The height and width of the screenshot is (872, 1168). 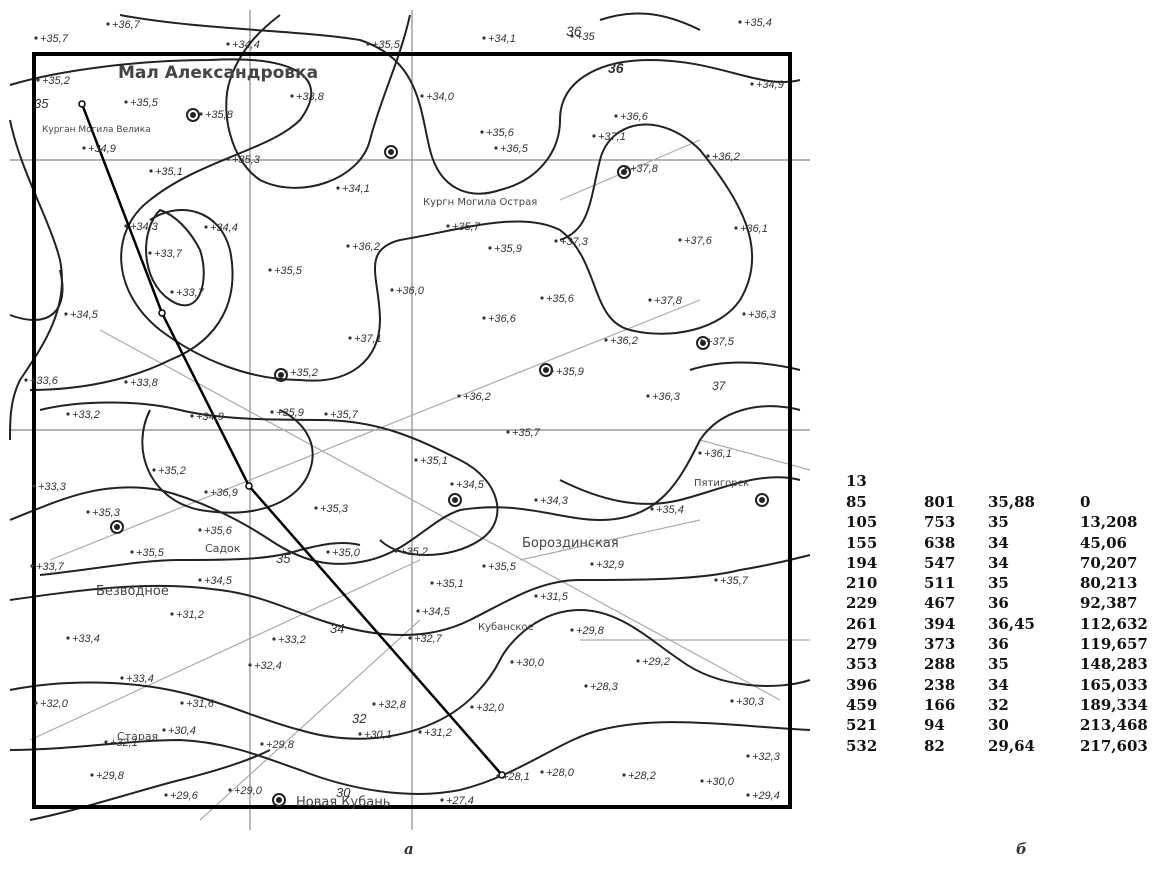 What do you see at coordinates (998, 704) in the screenshot?
I see `table-cell: 32` at bounding box center [998, 704].